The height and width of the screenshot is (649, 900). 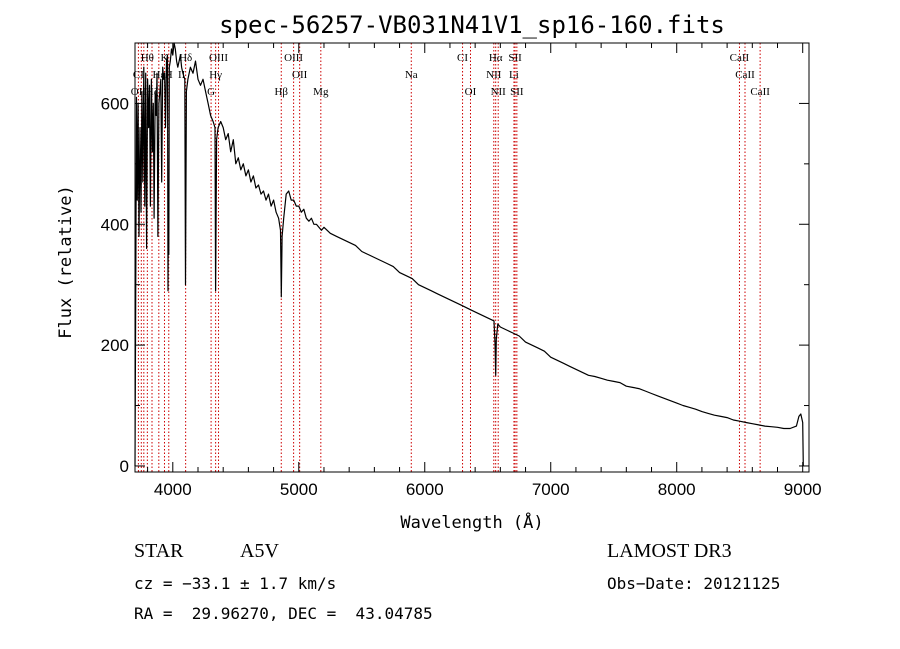 What do you see at coordinates (283, 613) in the screenshot?
I see `coordinates-text: RA = 29.96270, DEC = 43.04785` at bounding box center [283, 613].